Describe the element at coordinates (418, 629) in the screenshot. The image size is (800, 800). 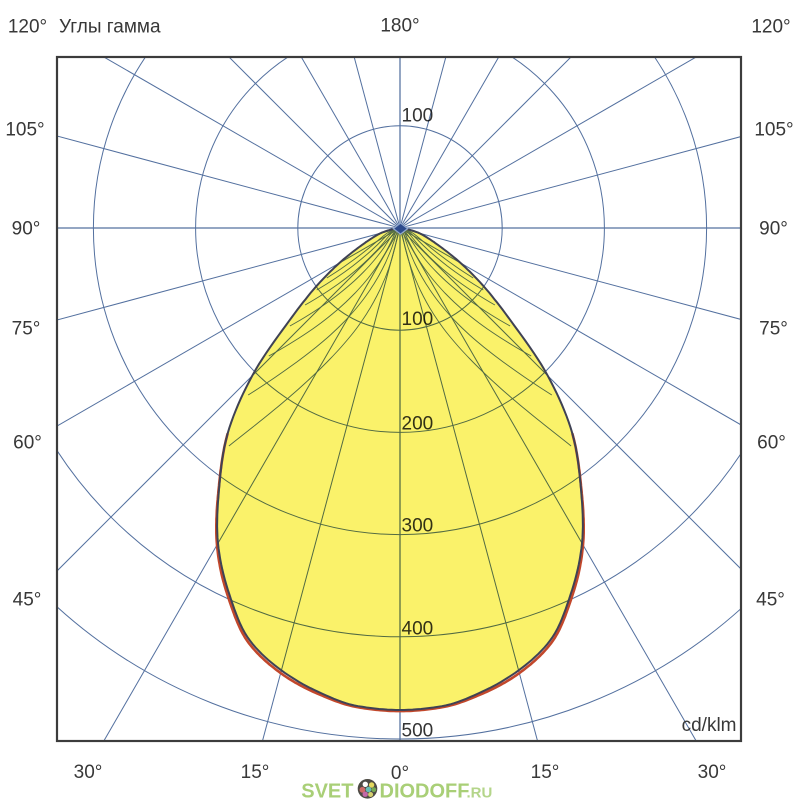
I see `svg-text: 400` at that location.